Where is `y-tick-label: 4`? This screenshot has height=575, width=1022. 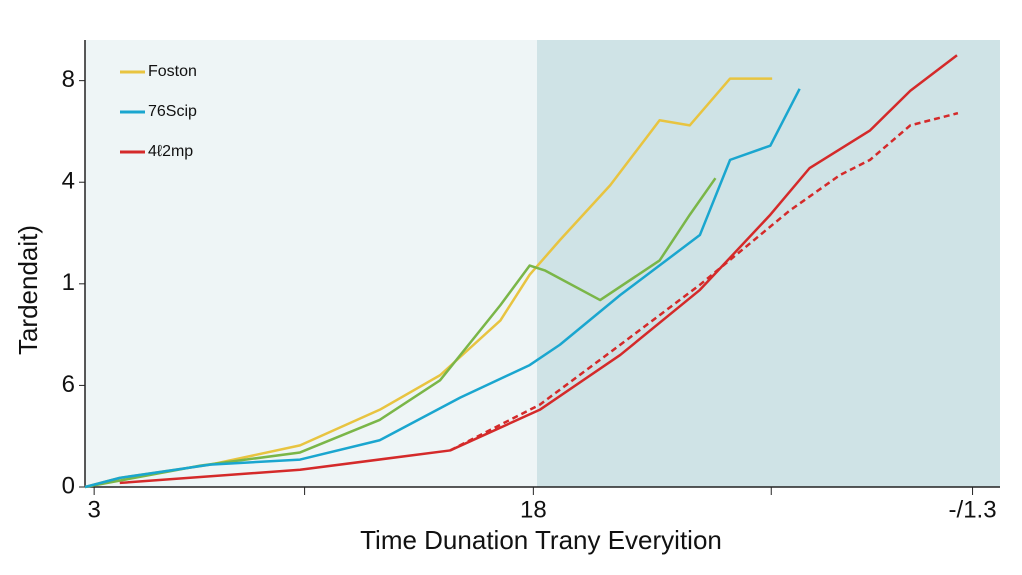 y-tick-label: 4 is located at coordinates (68, 181).